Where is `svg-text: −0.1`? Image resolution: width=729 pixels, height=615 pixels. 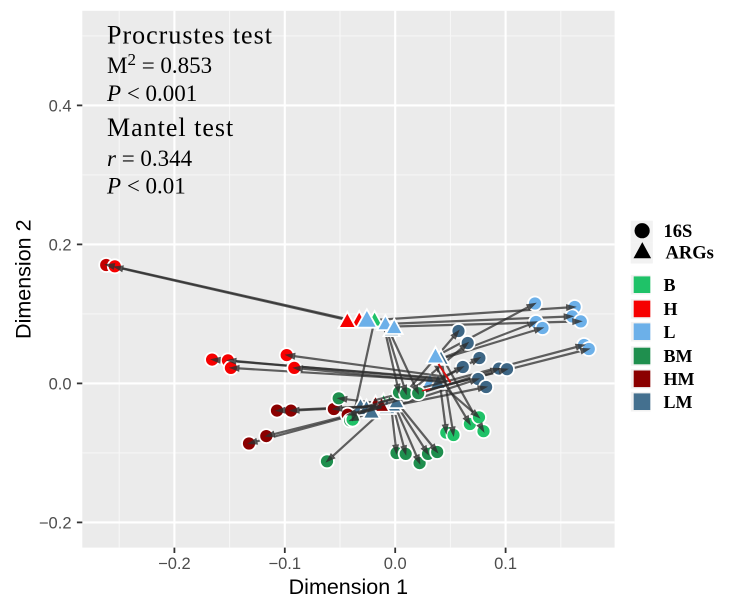
svg-text: −0.1 is located at coordinates (285, 564).